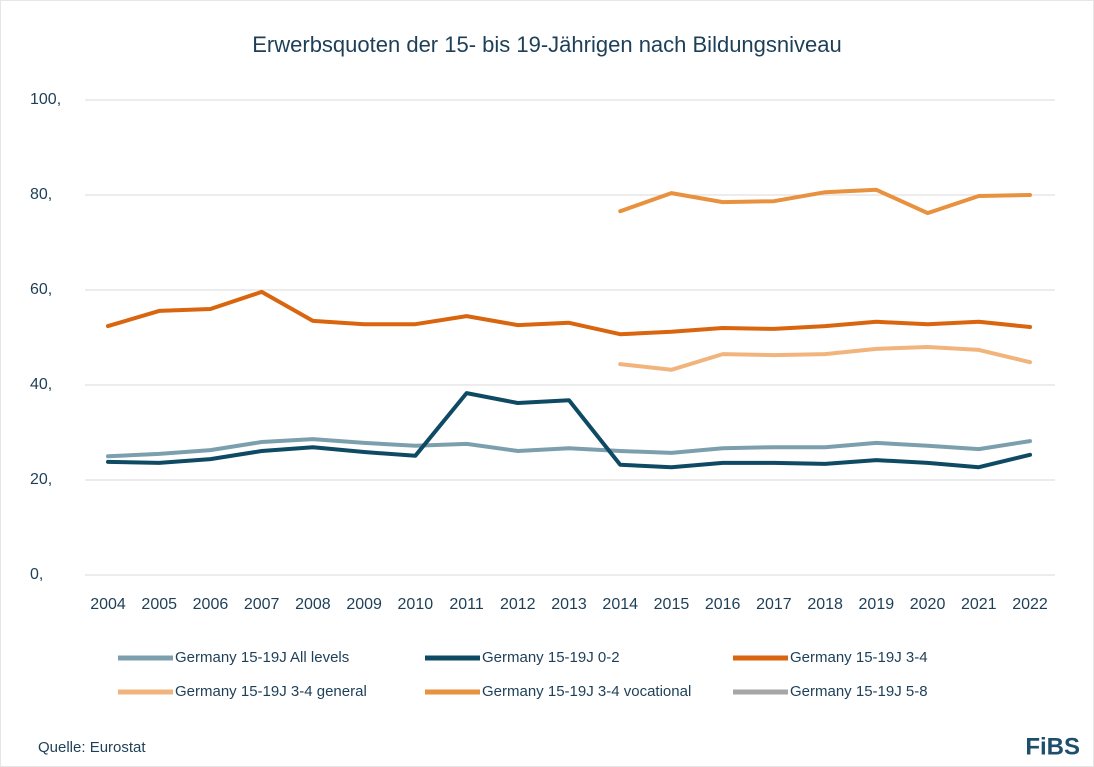  What do you see at coordinates (108, 604) in the screenshot?
I see `x-tick-label: 2004` at bounding box center [108, 604].